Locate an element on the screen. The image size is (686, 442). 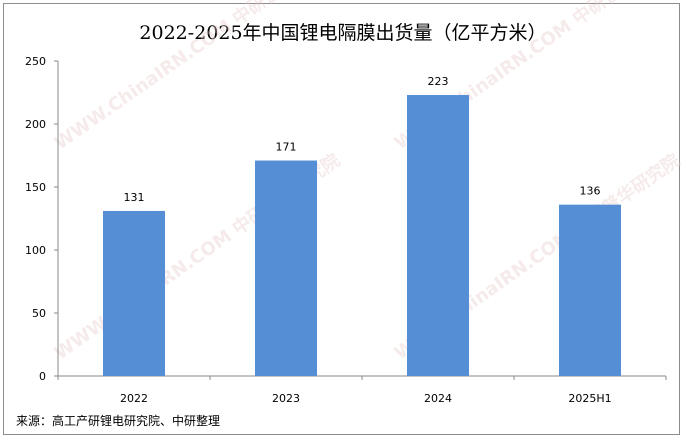
y-tick-label: 50 is located at coordinates (39, 313).